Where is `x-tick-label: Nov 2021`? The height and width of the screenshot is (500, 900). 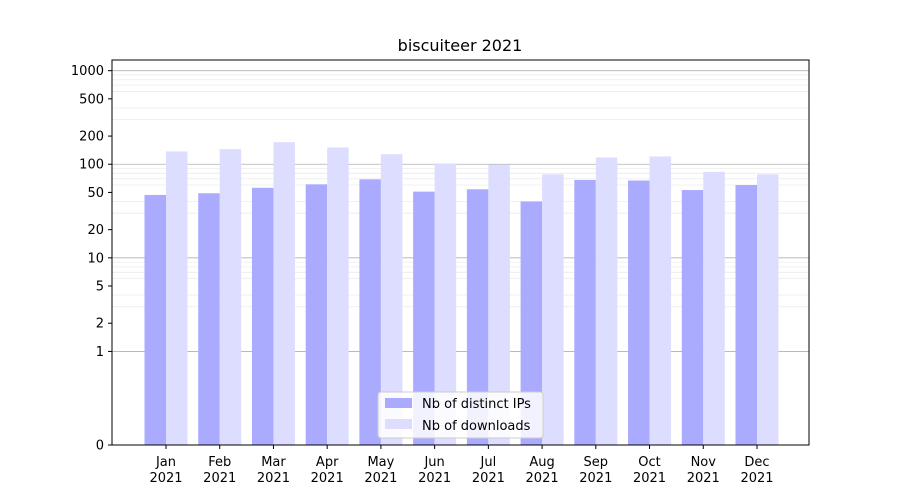
x-tick-label: Nov 2021 is located at coordinates (703, 470).